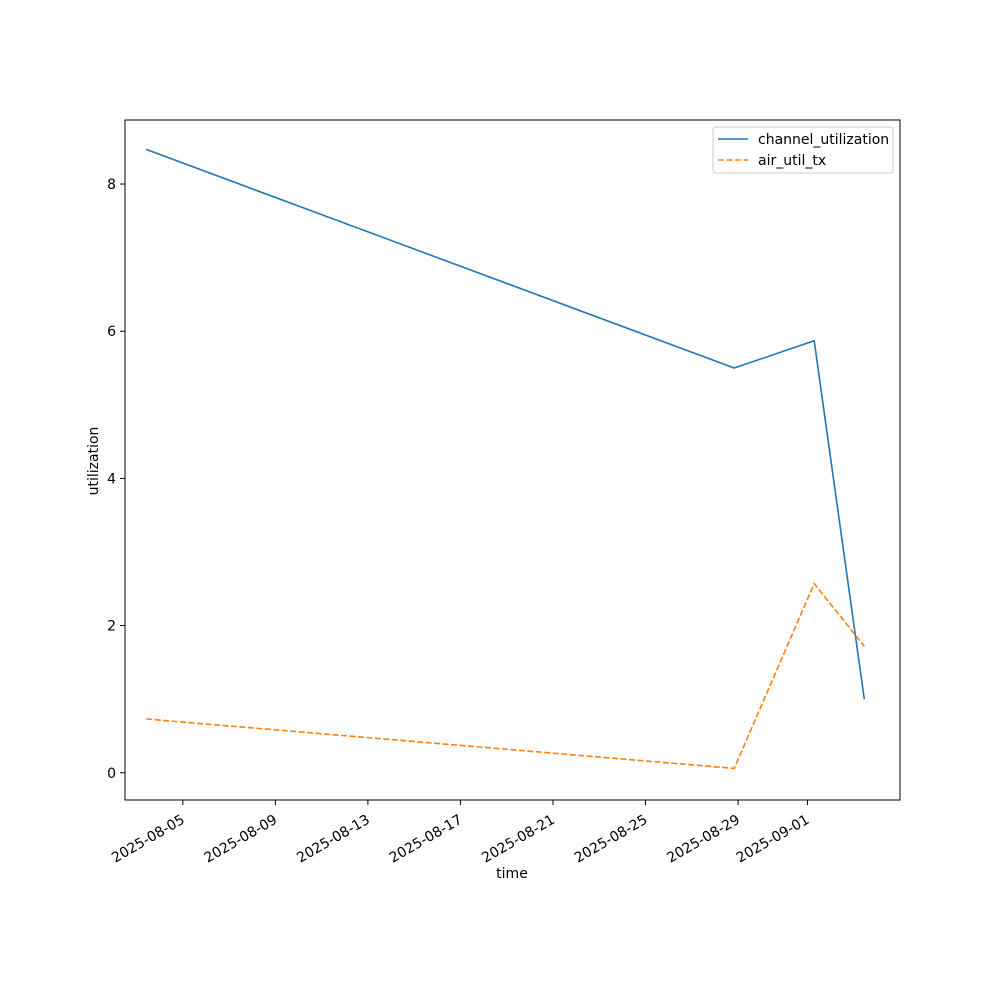 This screenshot has height=1000, width=1000. I want to click on series-line-air-util-tx, so click(505, 676).